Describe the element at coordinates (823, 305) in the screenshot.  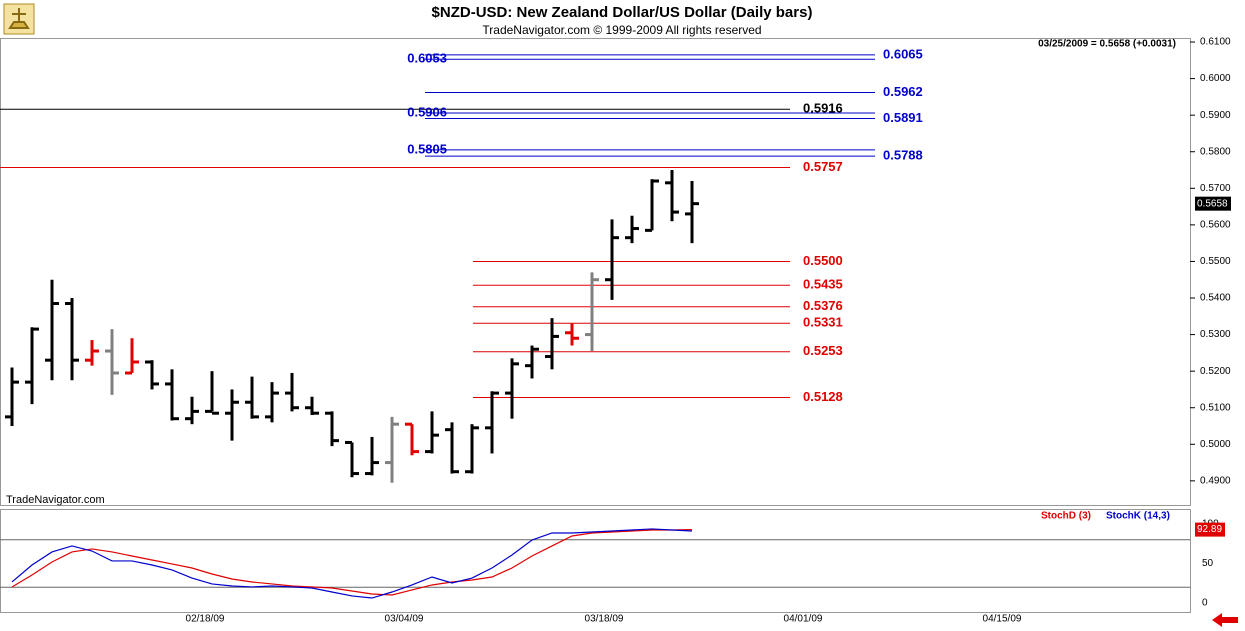
I see `level-label: 0.5376` at that location.